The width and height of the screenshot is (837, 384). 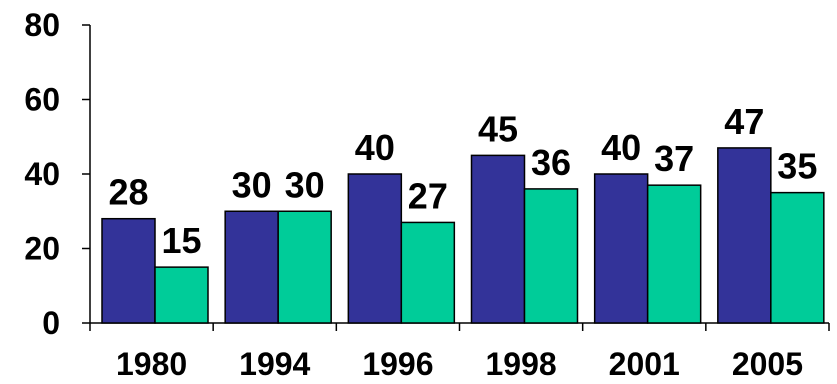 What do you see at coordinates (42, 100) in the screenshot?
I see `y-tick-label: 60` at bounding box center [42, 100].